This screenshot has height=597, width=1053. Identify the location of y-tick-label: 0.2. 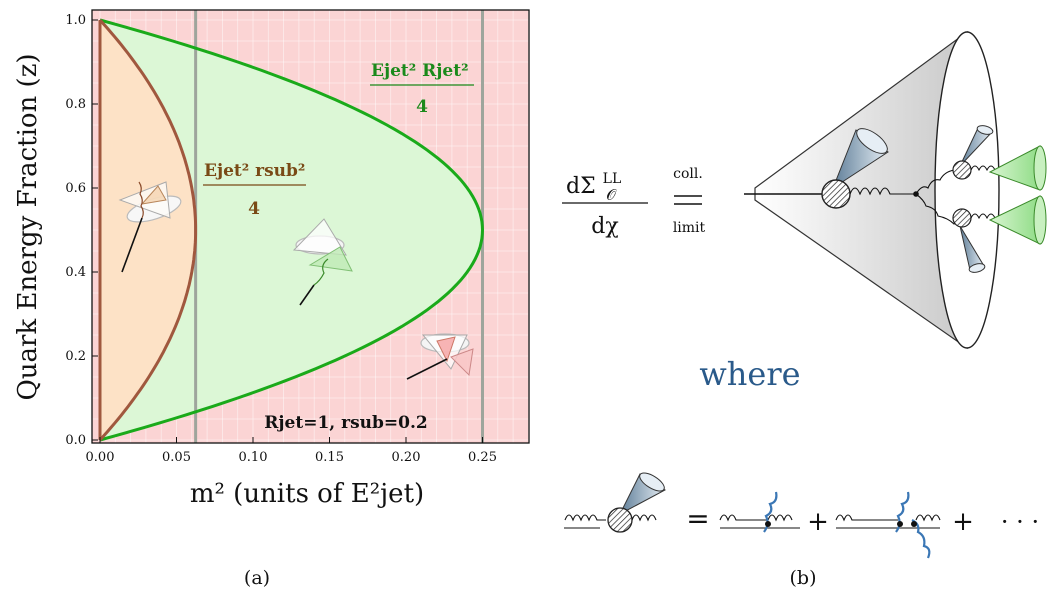
(75, 356).